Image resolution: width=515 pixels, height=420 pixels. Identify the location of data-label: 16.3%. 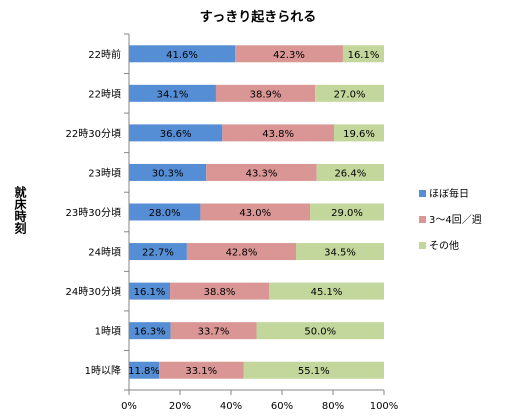
(150, 332).